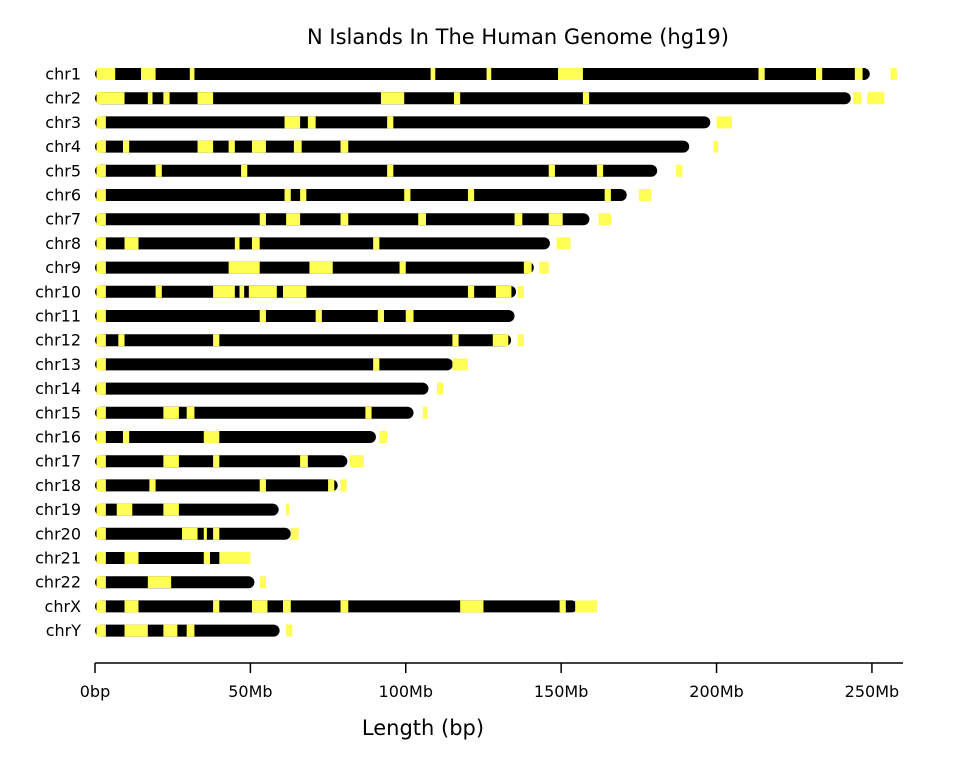  I want to click on chromosome-bar-chr14, so click(262, 388).